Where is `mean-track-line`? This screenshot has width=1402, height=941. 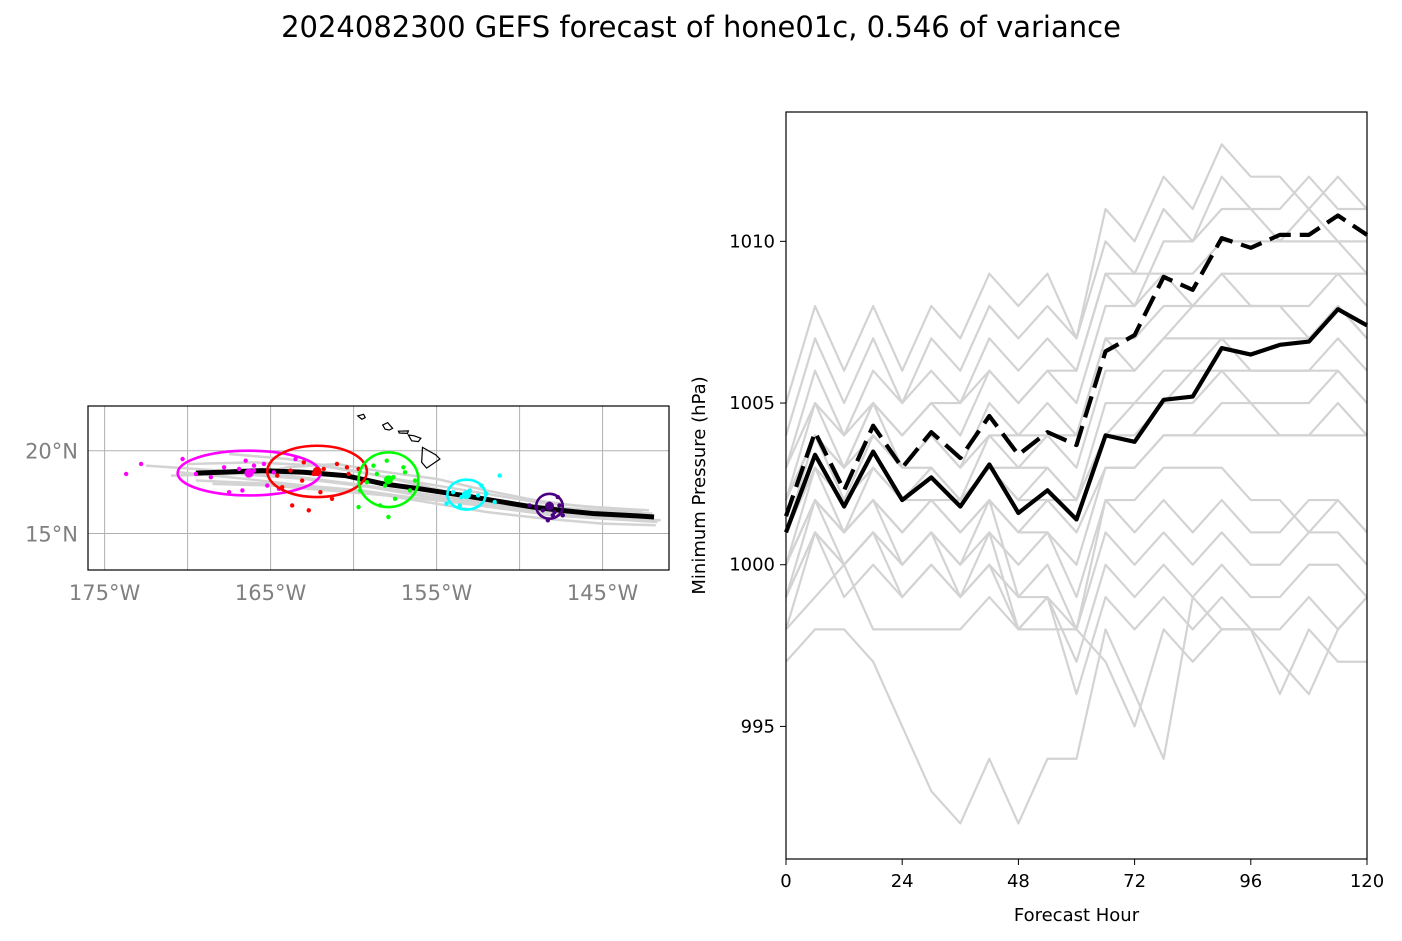 mean-track-line is located at coordinates (425, 494).